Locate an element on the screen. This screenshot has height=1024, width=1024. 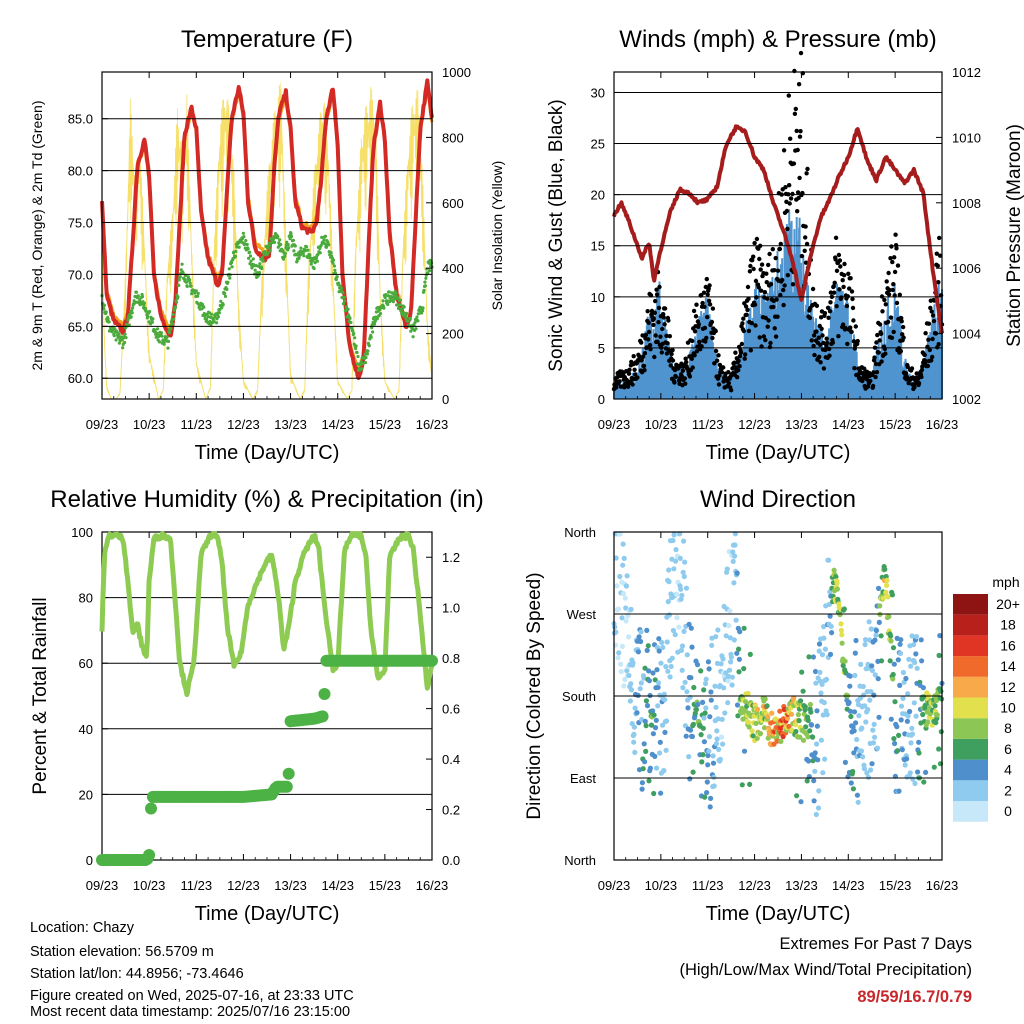
precipitation-point is located at coordinates (432, 660).